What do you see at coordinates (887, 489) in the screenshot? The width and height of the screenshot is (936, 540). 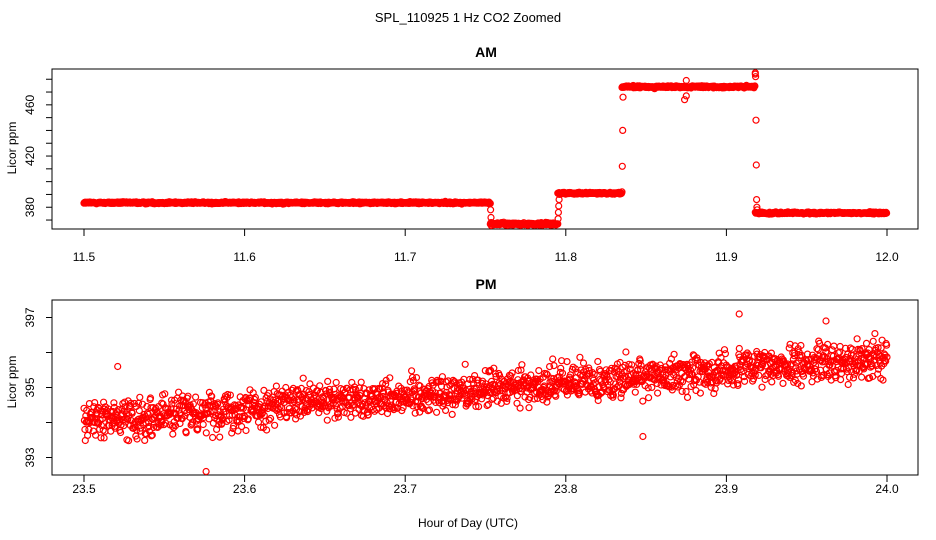 I see `x-tick-label: 24.0` at bounding box center [887, 489].